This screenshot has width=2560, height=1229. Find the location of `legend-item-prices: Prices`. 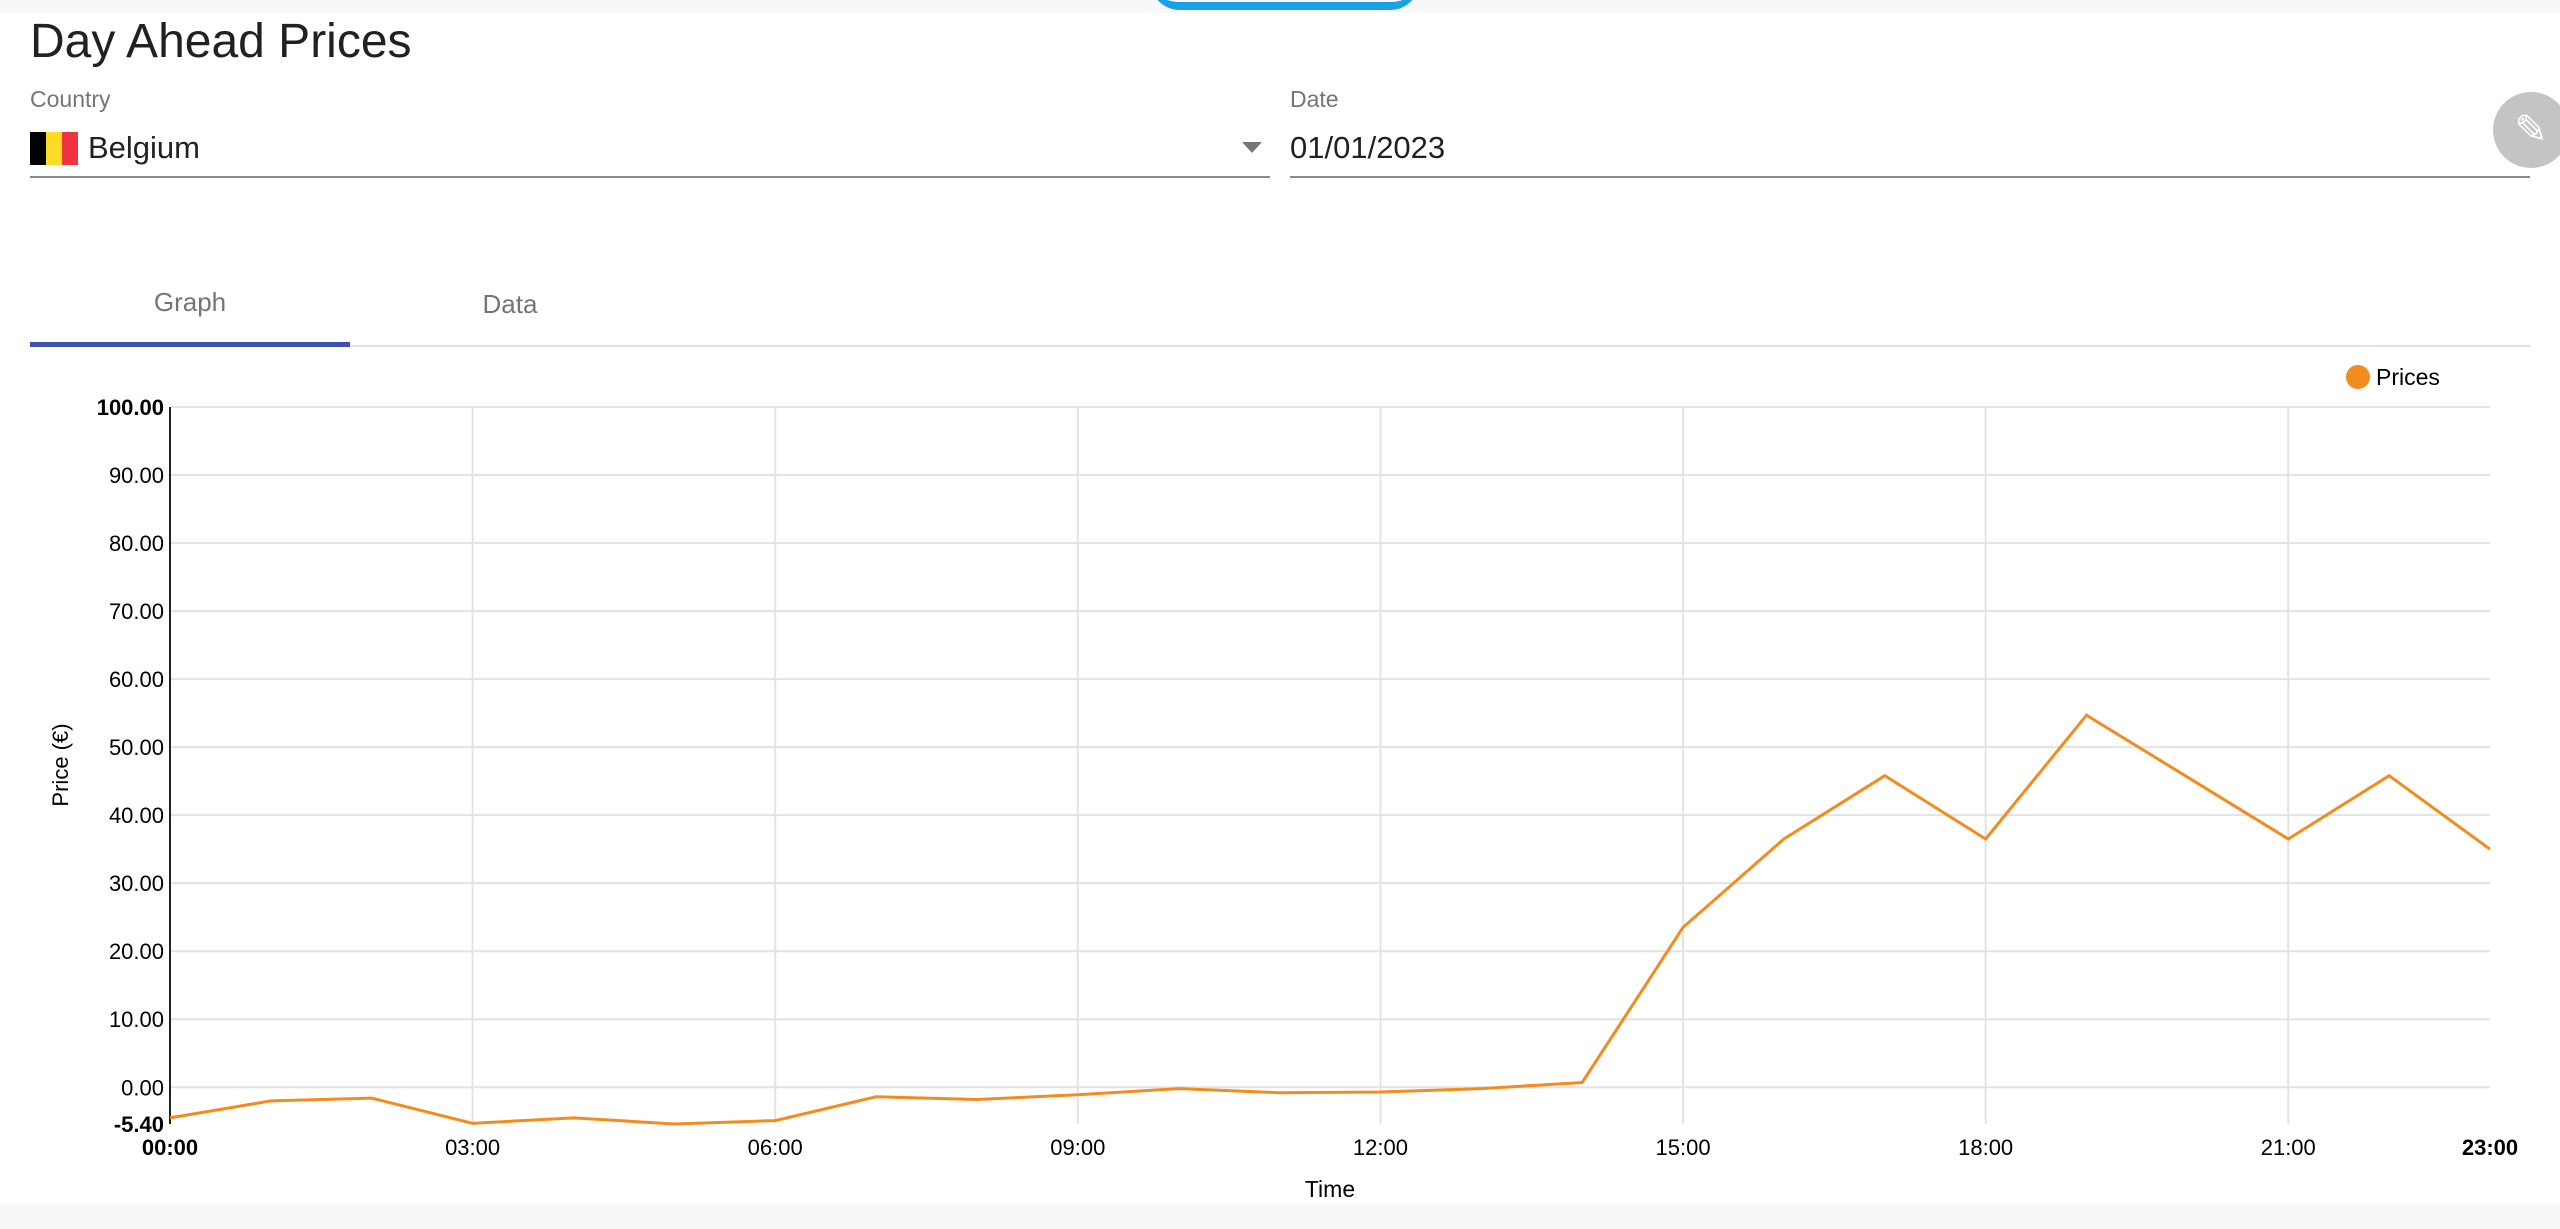

legend-item-prices: Prices is located at coordinates (2393, 377).